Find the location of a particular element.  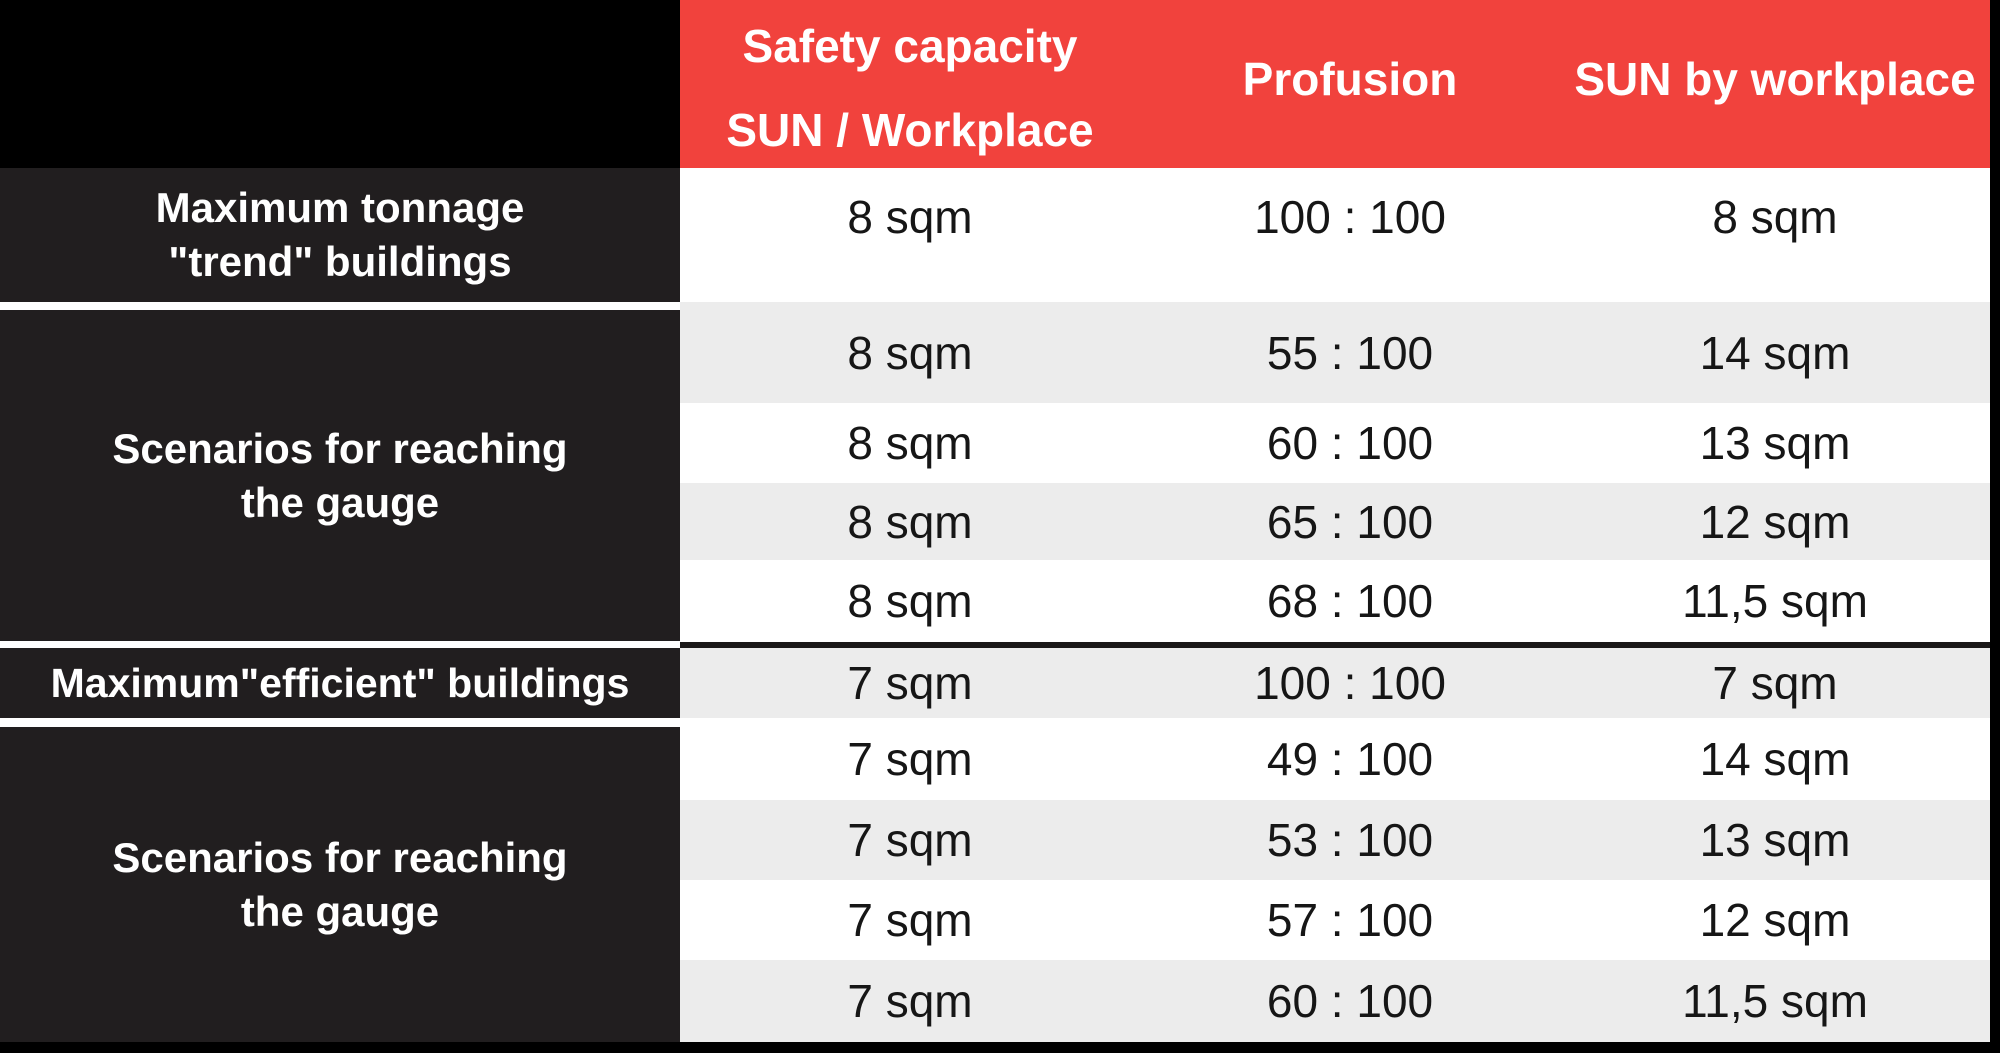

cell-profusion: 53 : 100 is located at coordinates (1350, 840).